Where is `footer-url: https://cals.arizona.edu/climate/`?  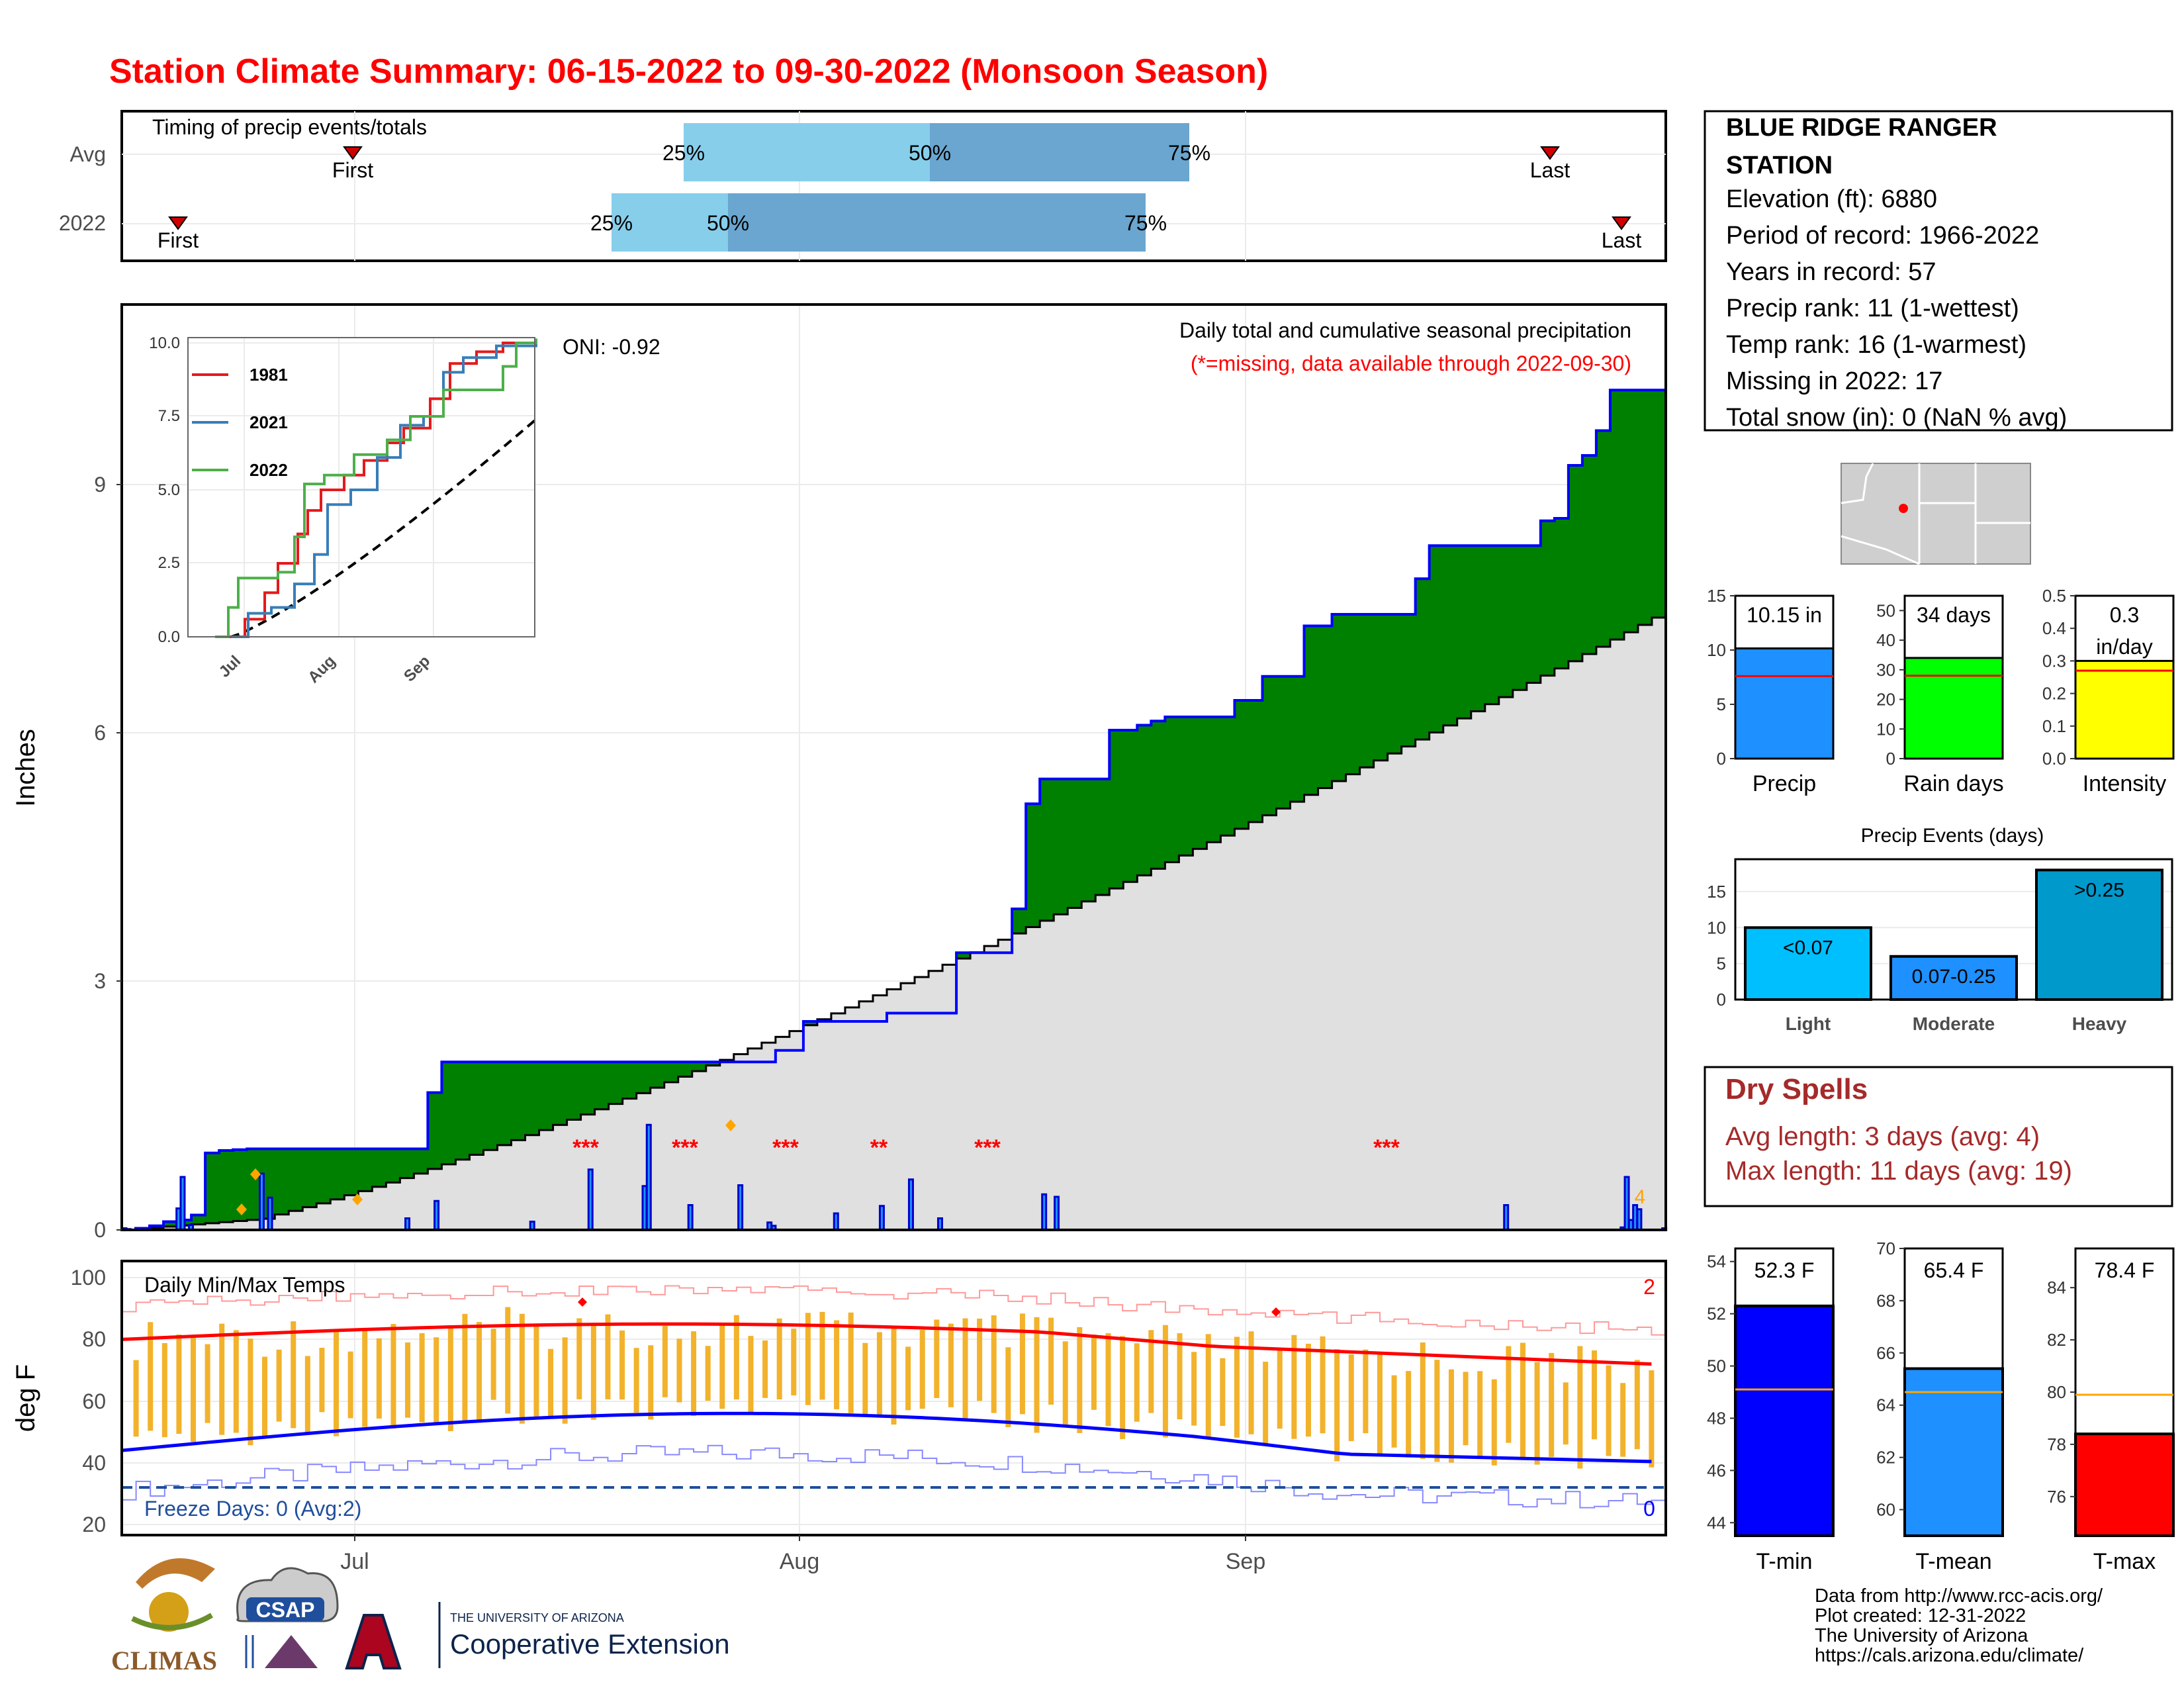 footer-url: https://cals.arizona.edu/climate/ is located at coordinates (1949, 1655).